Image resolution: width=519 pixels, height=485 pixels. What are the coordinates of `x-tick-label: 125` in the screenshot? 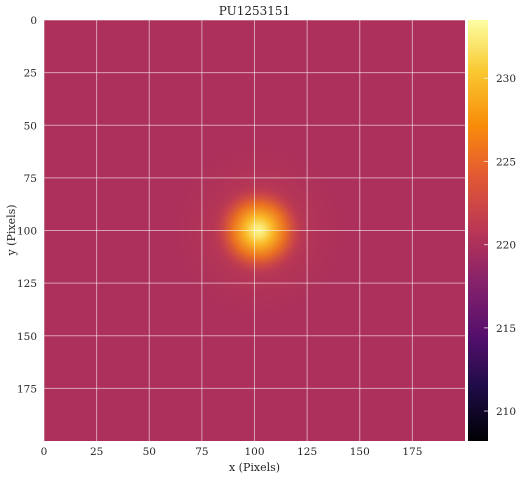 It's located at (307, 452).